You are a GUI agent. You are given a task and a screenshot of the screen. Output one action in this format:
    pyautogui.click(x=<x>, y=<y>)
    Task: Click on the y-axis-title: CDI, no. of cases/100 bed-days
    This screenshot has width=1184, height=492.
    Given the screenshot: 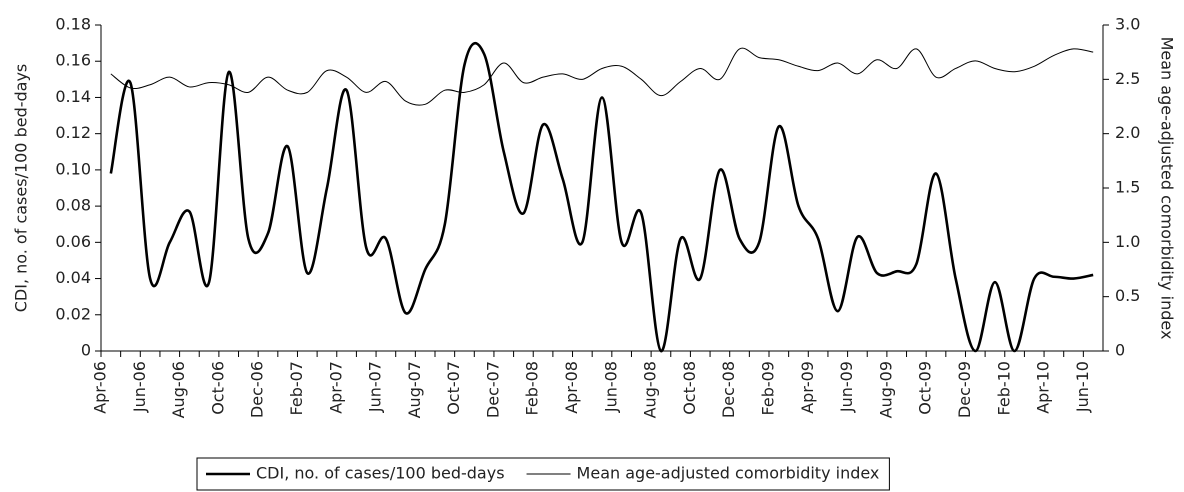 What is the action you would take?
    pyautogui.click(x=21, y=188)
    